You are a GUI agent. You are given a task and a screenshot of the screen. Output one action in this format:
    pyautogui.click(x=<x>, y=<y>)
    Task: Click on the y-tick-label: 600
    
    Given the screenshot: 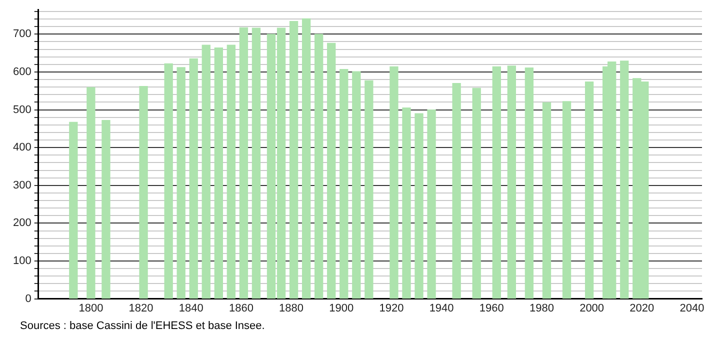 What is the action you would take?
    pyautogui.click(x=22, y=72)
    